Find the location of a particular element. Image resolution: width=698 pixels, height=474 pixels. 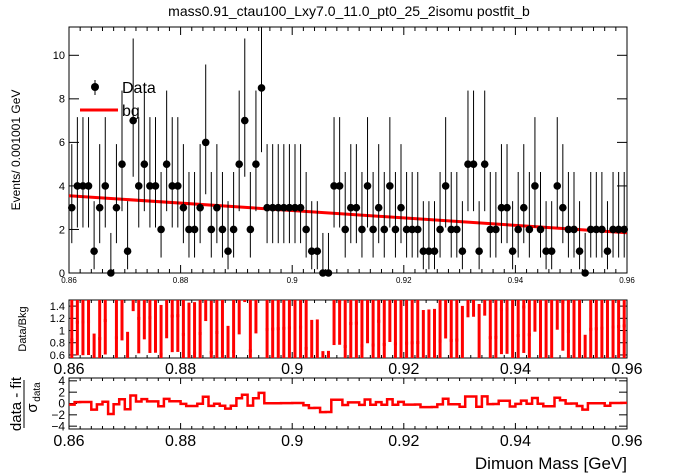

y-tick-label: 0 is located at coordinates (62, 274).